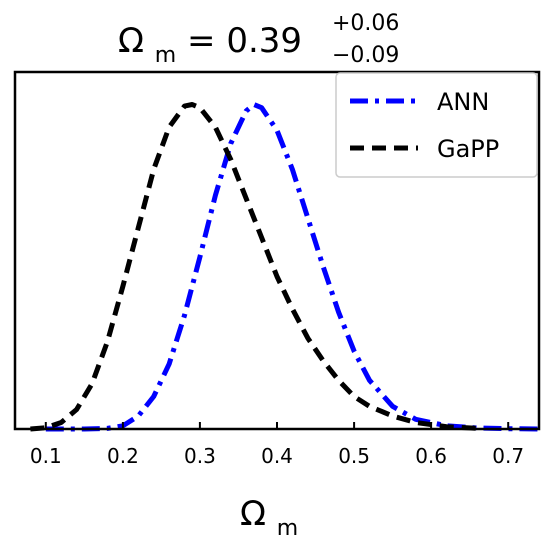  What do you see at coordinates (463, 102) in the screenshot?
I see `legend-label-ann: ANN` at bounding box center [463, 102].